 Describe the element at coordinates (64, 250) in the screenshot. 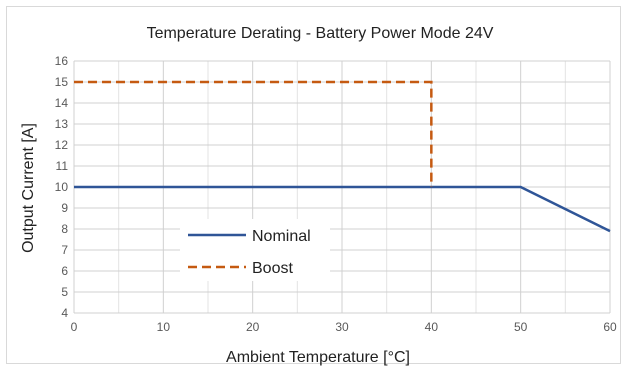

I see `y-tick-label: 7` at that location.